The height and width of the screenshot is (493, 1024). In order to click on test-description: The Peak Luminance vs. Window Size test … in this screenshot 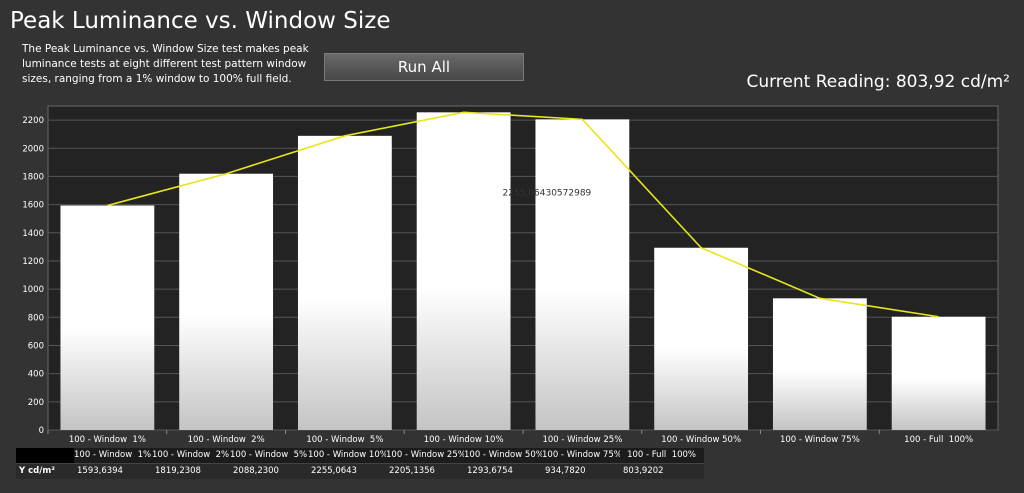, I will do `click(165, 64)`.